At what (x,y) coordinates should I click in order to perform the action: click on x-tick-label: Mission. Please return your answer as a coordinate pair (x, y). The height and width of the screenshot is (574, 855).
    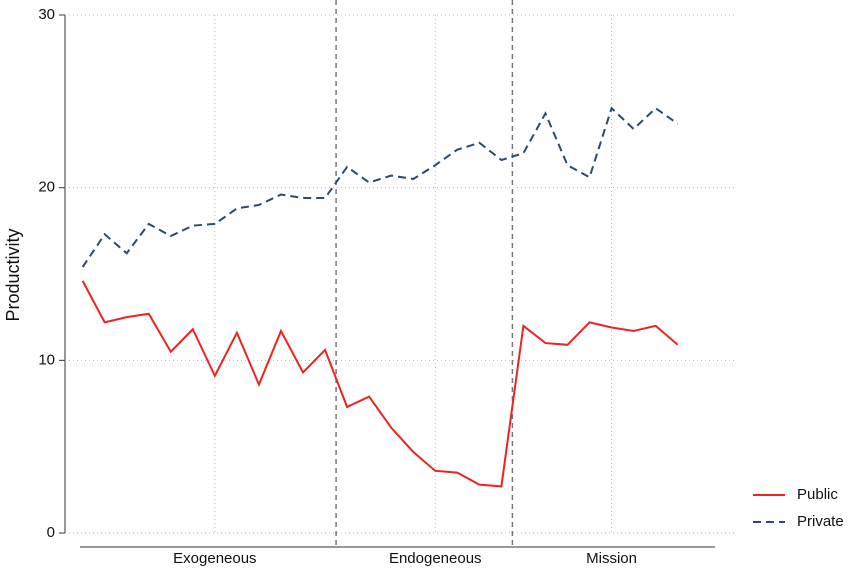
    Looking at the image, I should click on (611, 558).